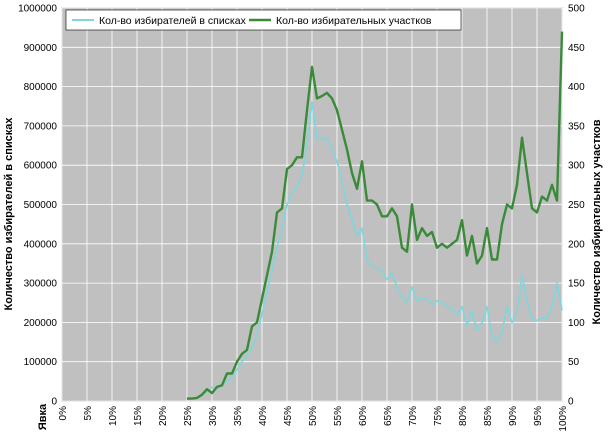 This screenshot has height=437, width=609. I want to click on y-right-tick-label: 150, so click(576, 284).